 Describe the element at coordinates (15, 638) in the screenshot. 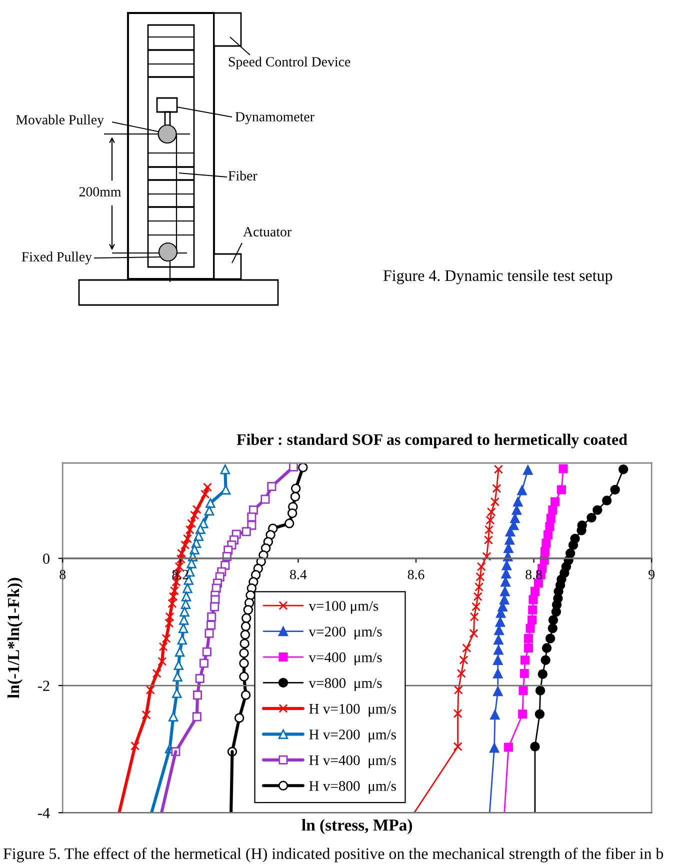

I see `y-axis-title: ln(-1/L*ln(1-Fk))` at that location.